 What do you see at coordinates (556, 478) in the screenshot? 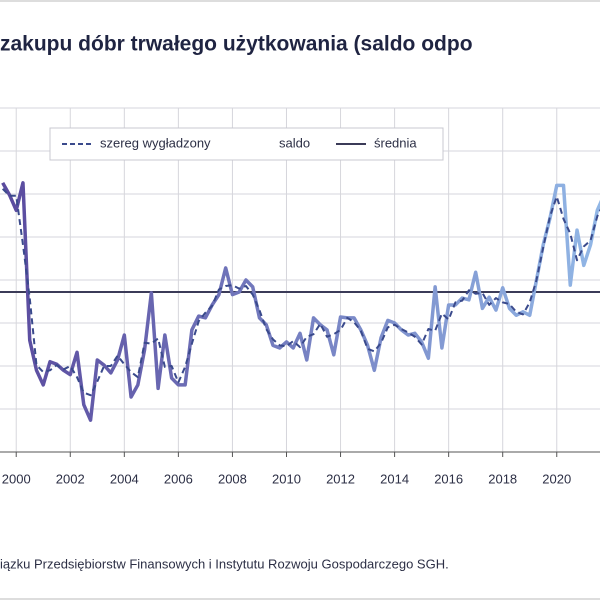
I see `x-tick-label: 2020` at bounding box center [556, 478].